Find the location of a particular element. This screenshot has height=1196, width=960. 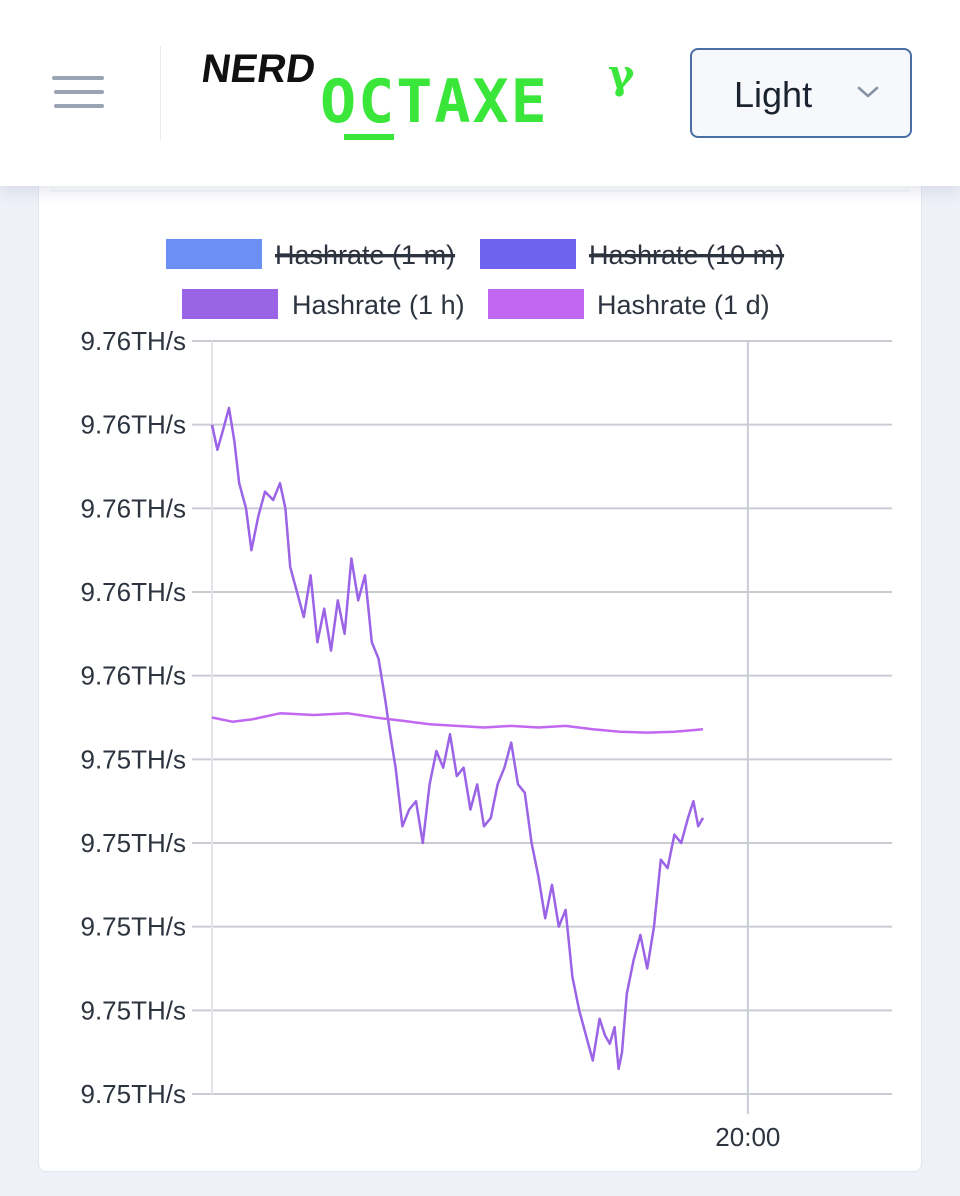

logo-small-text: NERD is located at coordinates (259, 68).